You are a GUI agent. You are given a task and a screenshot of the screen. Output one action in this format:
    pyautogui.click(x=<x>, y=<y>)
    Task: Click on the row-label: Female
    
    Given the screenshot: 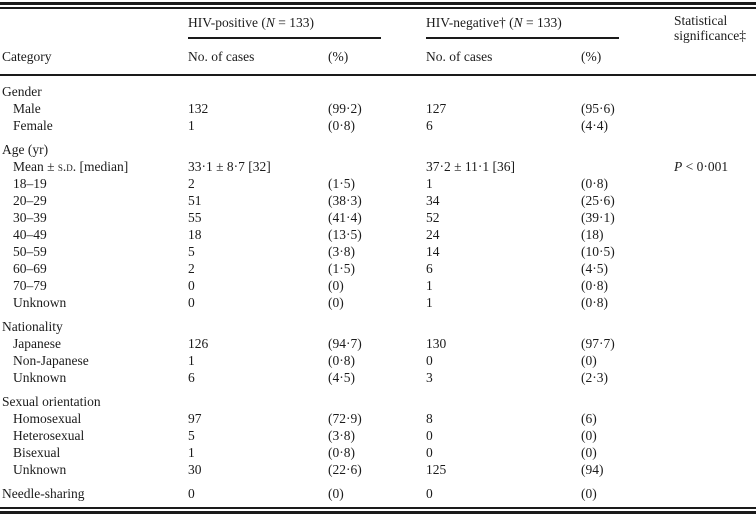 What is the action you would take?
    pyautogui.click(x=33, y=125)
    